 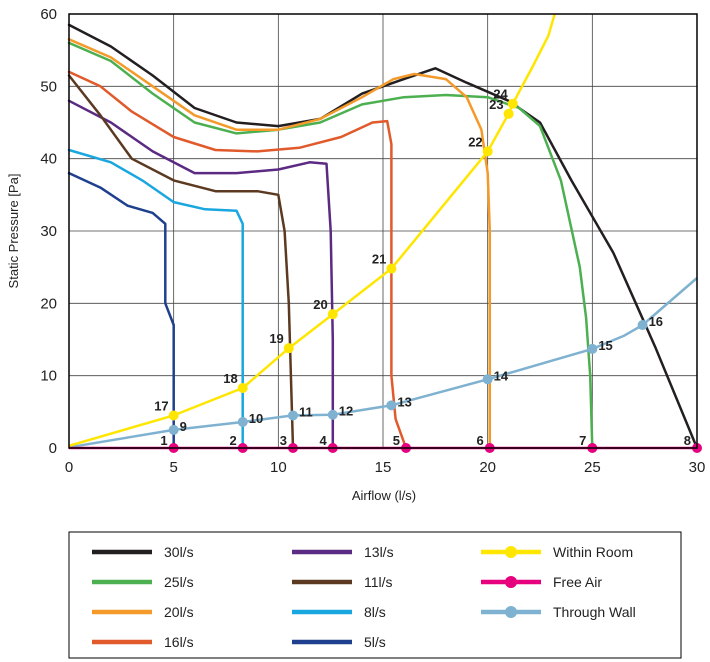 I want to click on series-line-8l-s, so click(x=155, y=299).